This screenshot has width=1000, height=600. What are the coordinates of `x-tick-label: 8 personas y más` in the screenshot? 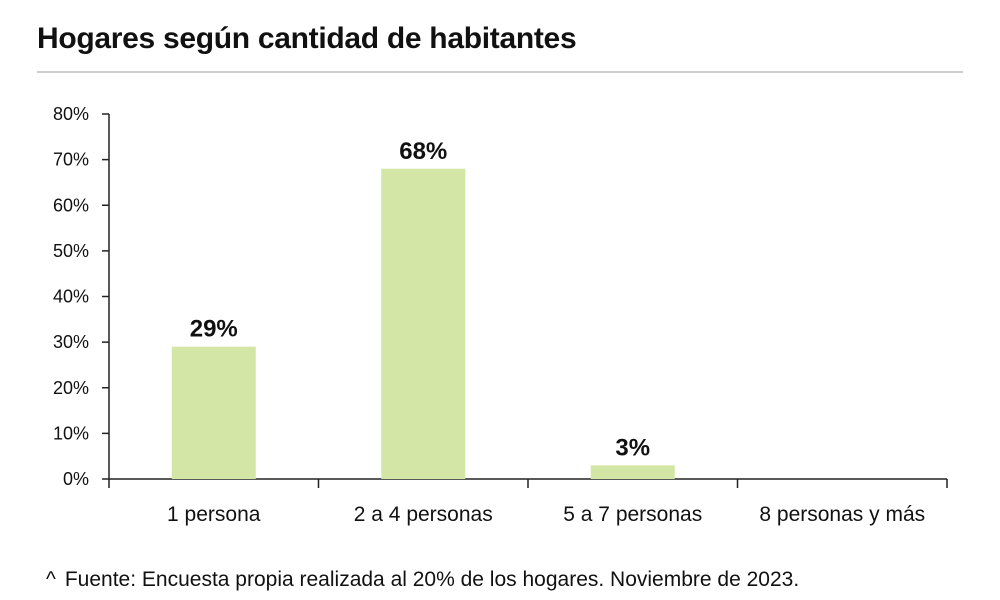 It's located at (842, 514).